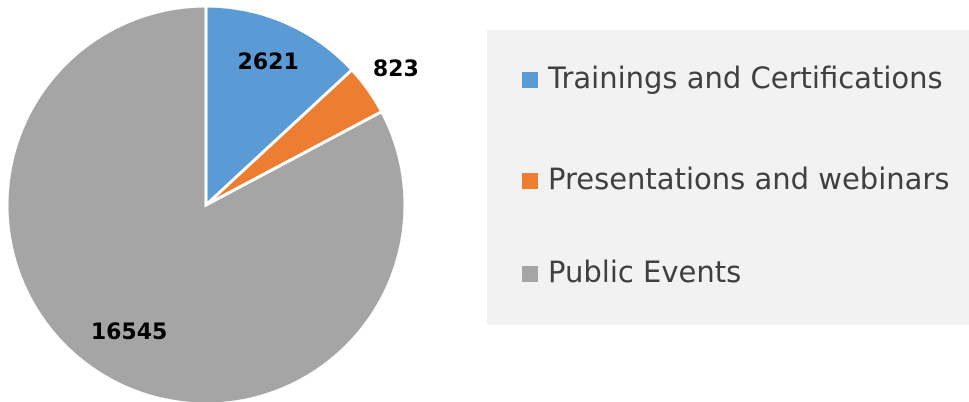 The height and width of the screenshot is (402, 969). What do you see at coordinates (644, 272) in the screenshot?
I see `legend-label: Public Events` at bounding box center [644, 272].